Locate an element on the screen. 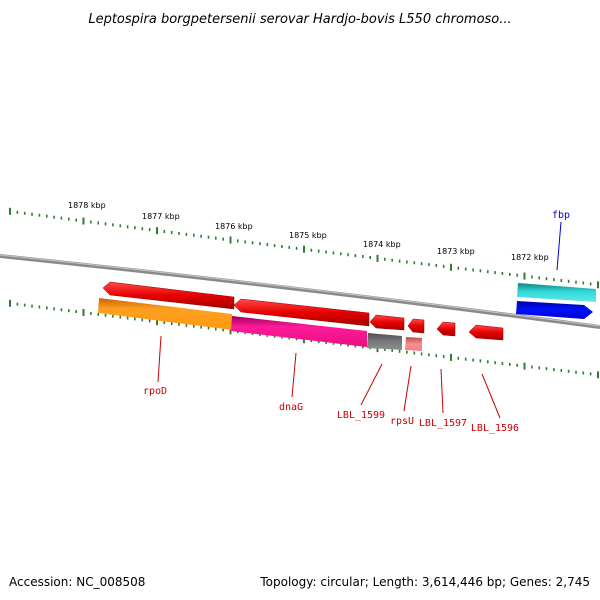 Image resolution: width=600 pixels, height=600 pixels. gene-rpoD-arrow is located at coordinates (168, 295).